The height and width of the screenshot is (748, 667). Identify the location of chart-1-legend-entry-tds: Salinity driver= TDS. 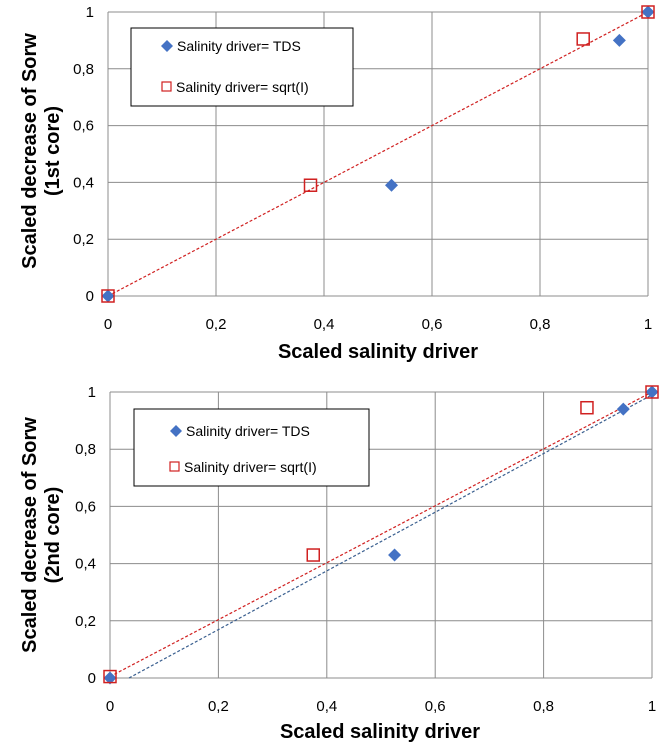
(239, 46).